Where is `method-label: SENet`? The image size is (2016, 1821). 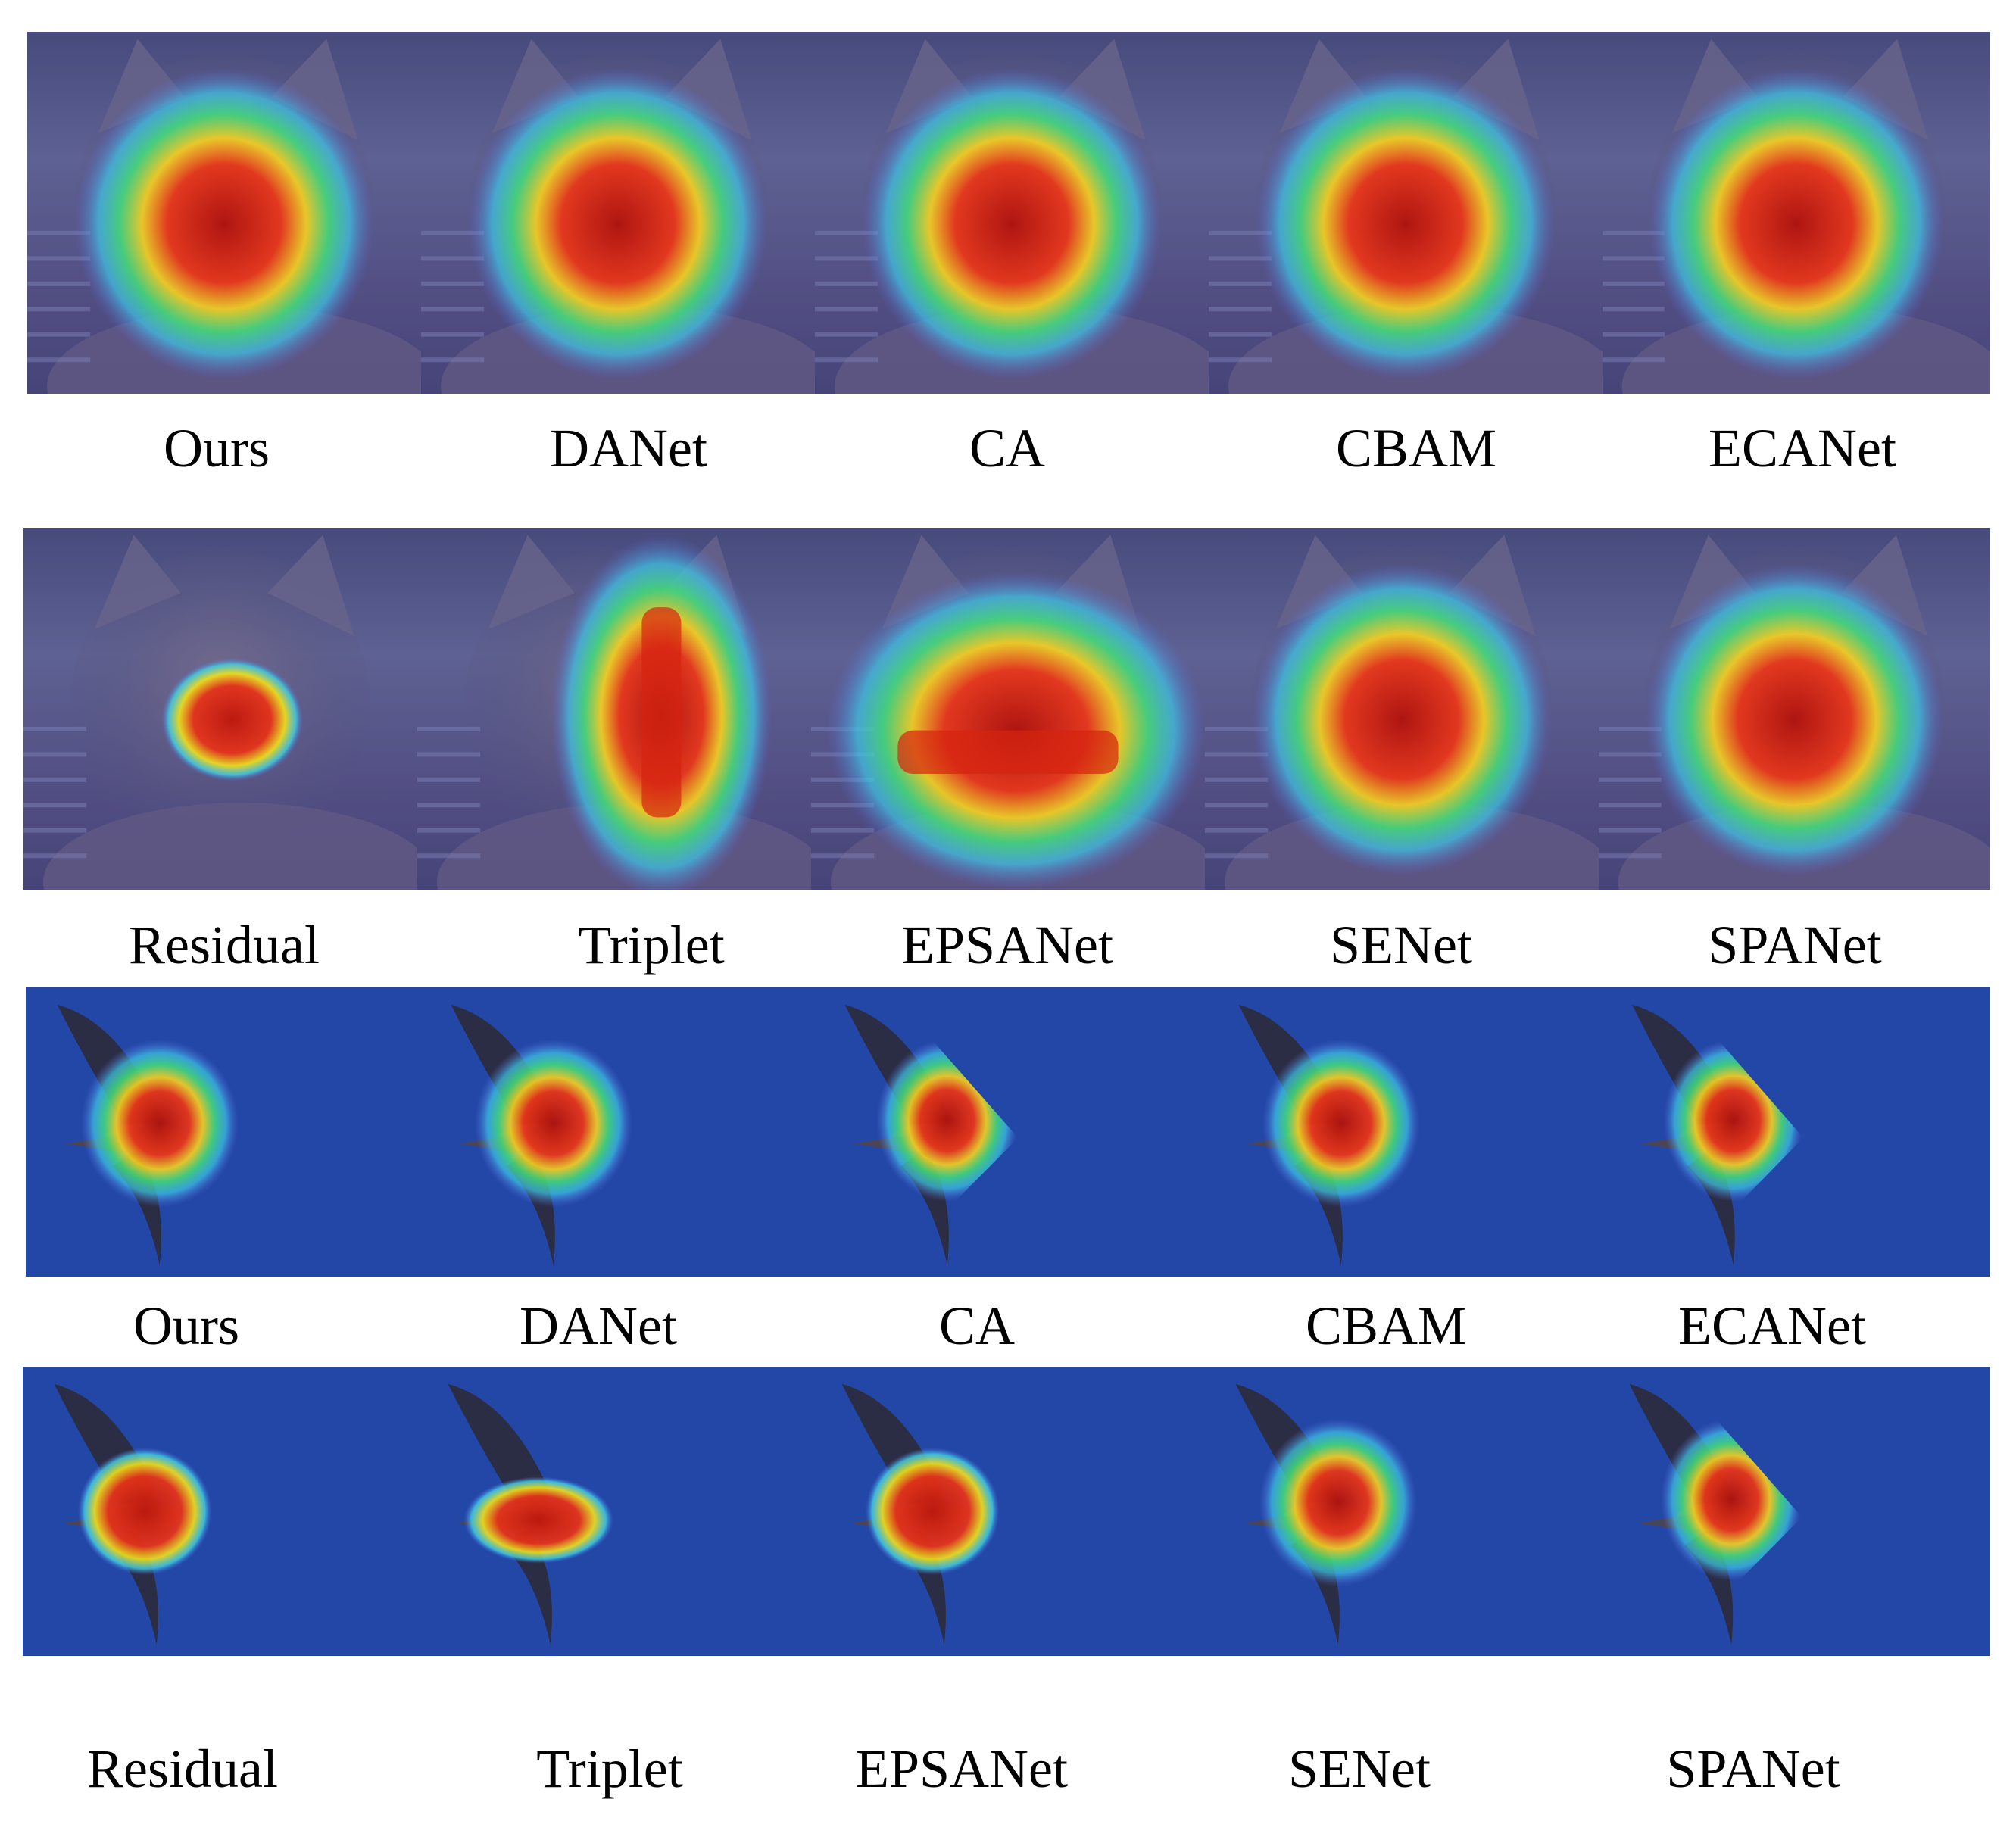 method-label: SENet is located at coordinates (1401, 945).